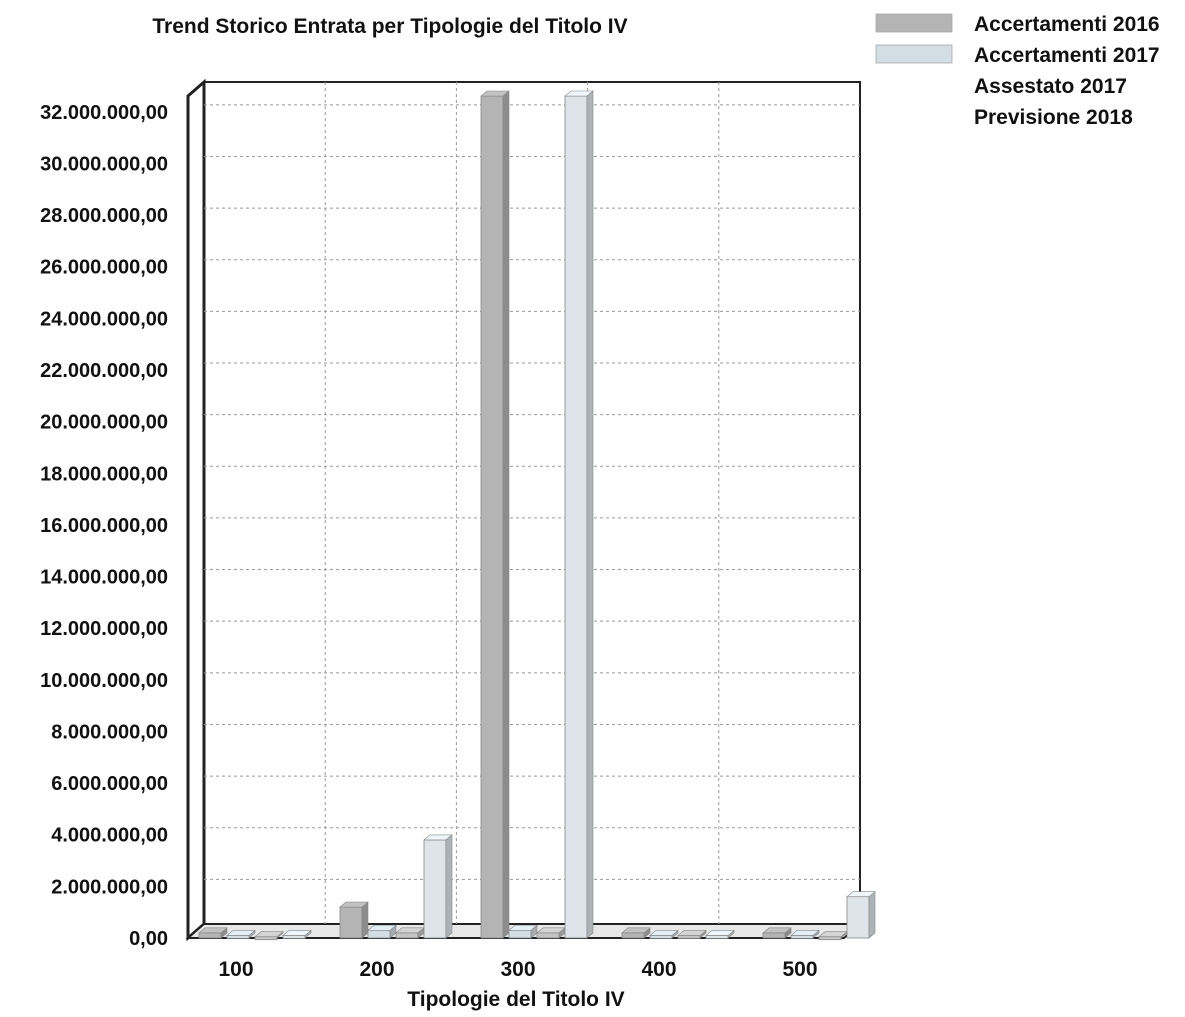 Image resolution: width=1185 pixels, height=1017 pixels. I want to click on y-tick-label: 20.000.000,00, so click(104, 423).